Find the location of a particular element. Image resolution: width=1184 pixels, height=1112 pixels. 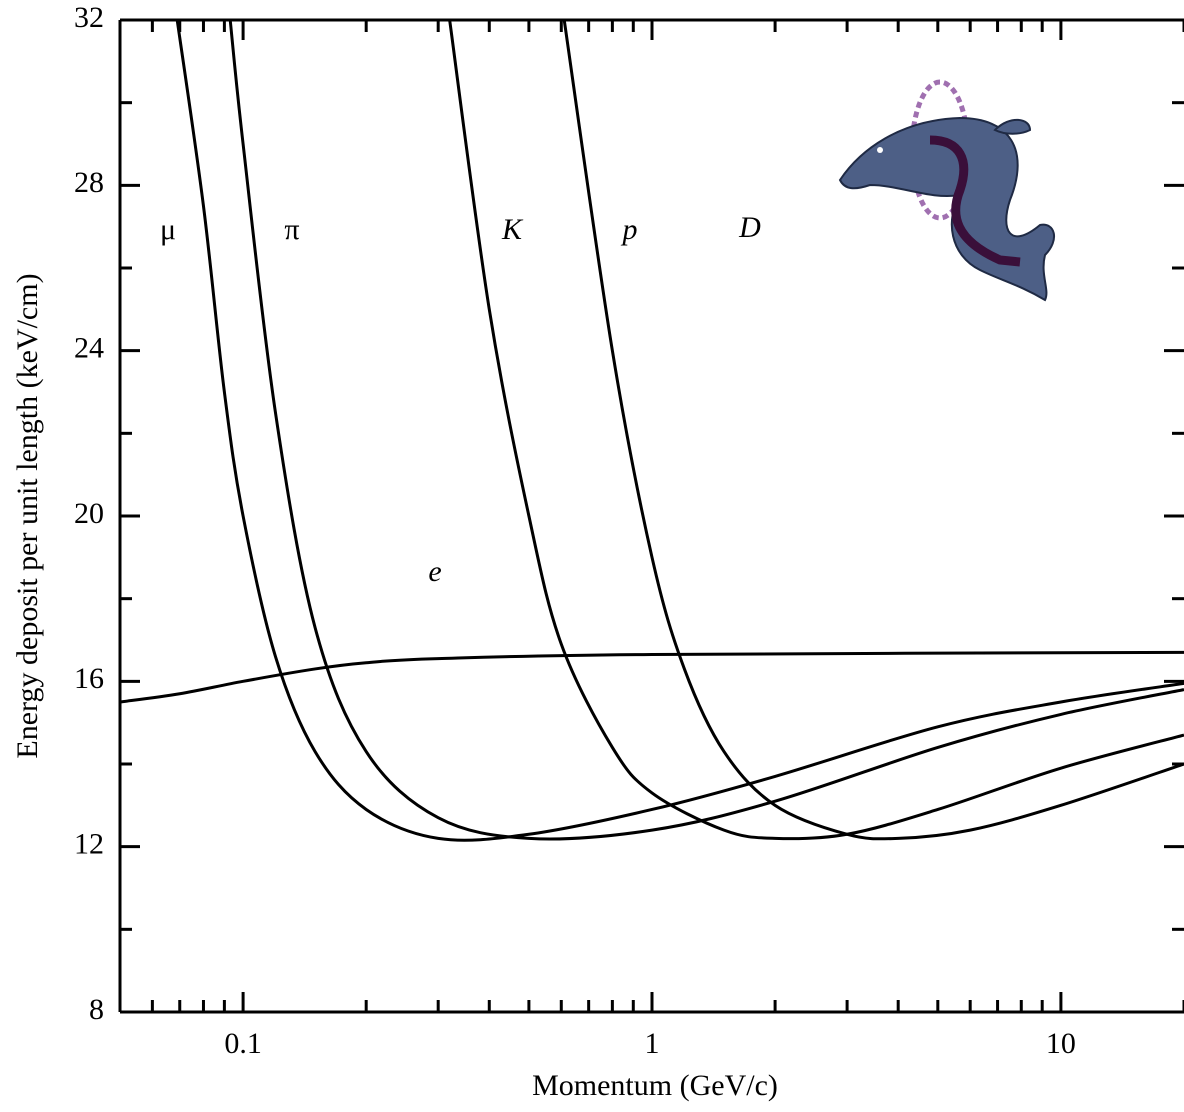

annotation: e is located at coordinates (434, 571).